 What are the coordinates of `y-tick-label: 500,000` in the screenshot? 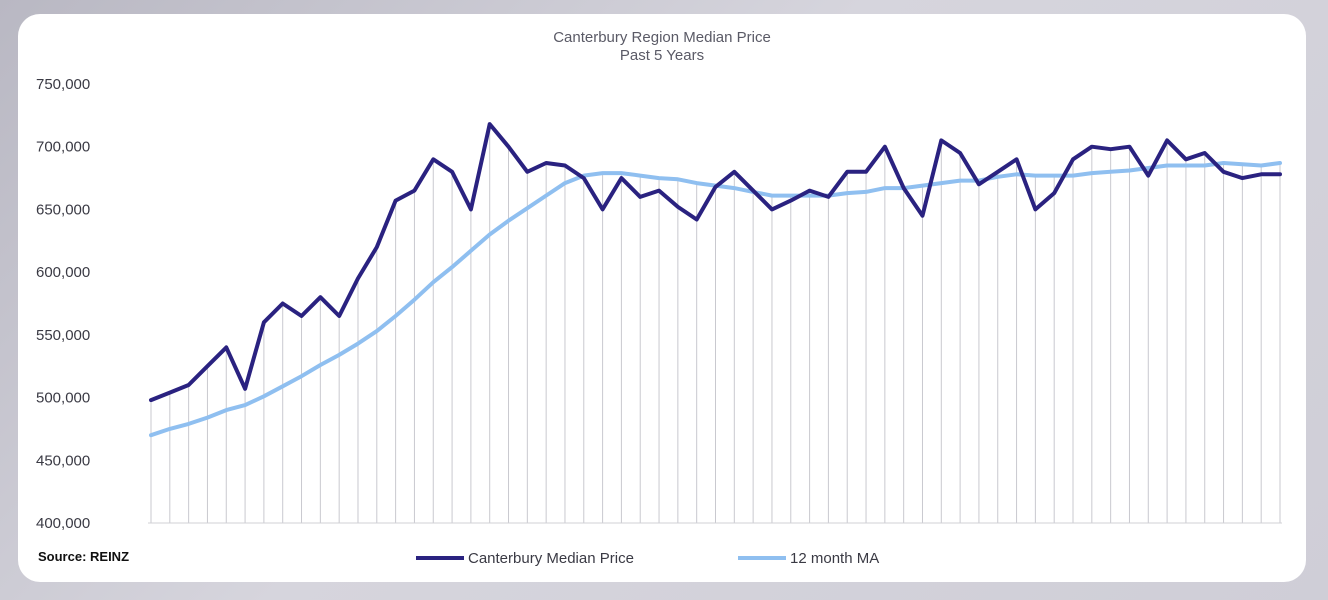 It's located at (63, 398).